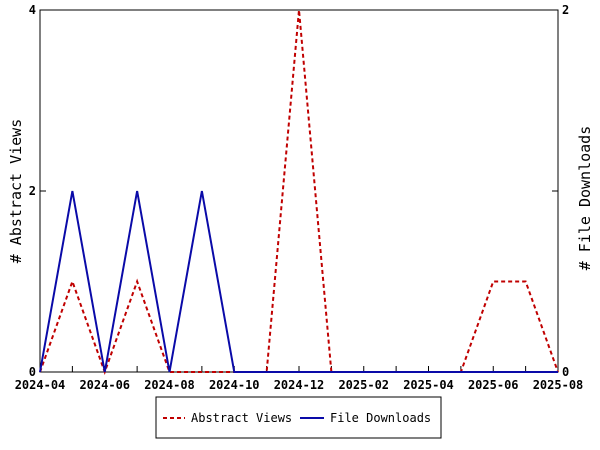  Describe the element at coordinates (169, 385) in the screenshot. I see `x-tick-label: 2024-08` at that location.